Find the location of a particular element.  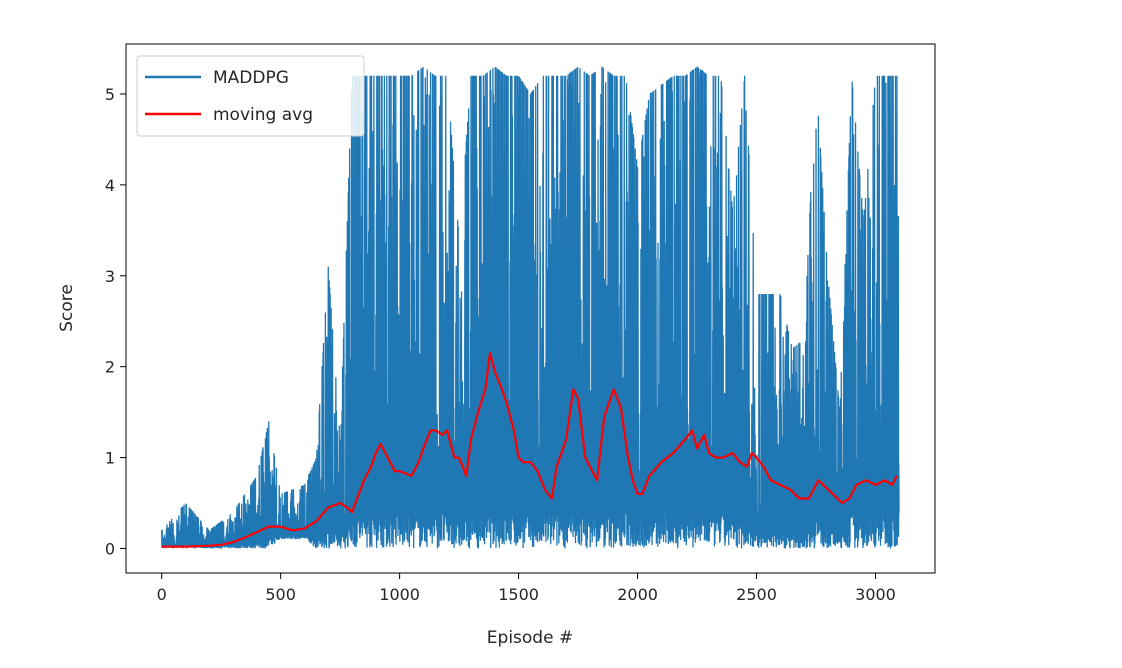

x-axis-ticks: 0 500 1000 1500 2000 2500 3000 is located at coordinates (526, 588).